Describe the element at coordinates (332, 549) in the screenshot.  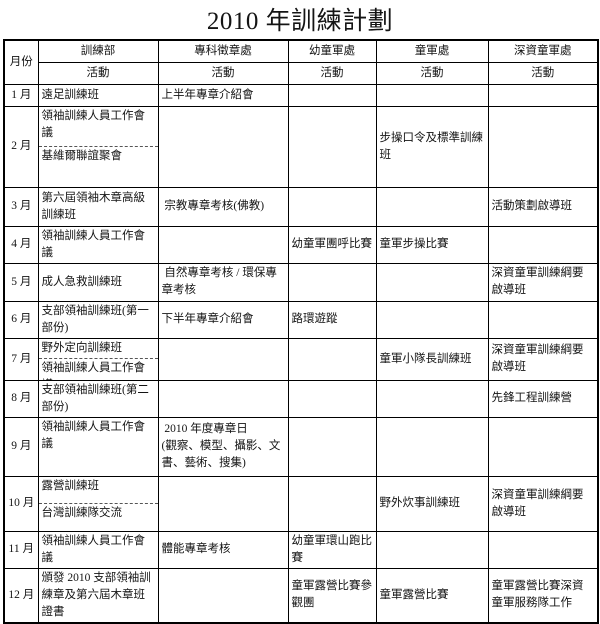
I see `activity-cell: 幼童軍環山跑比賽` at that location.